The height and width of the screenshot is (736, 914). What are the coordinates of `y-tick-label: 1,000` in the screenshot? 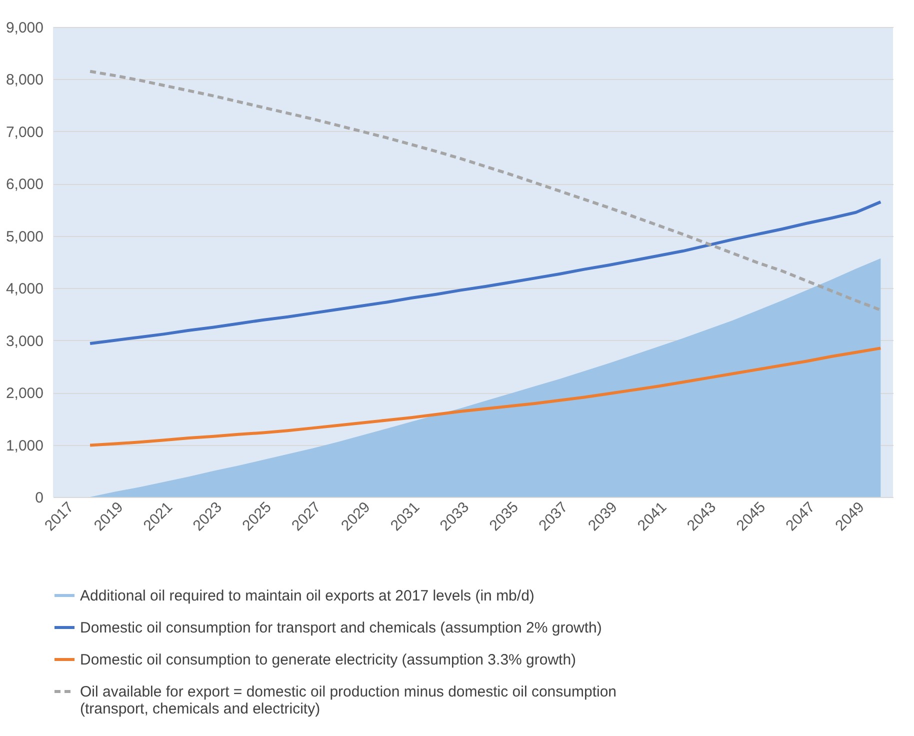 It's located at (25, 445).